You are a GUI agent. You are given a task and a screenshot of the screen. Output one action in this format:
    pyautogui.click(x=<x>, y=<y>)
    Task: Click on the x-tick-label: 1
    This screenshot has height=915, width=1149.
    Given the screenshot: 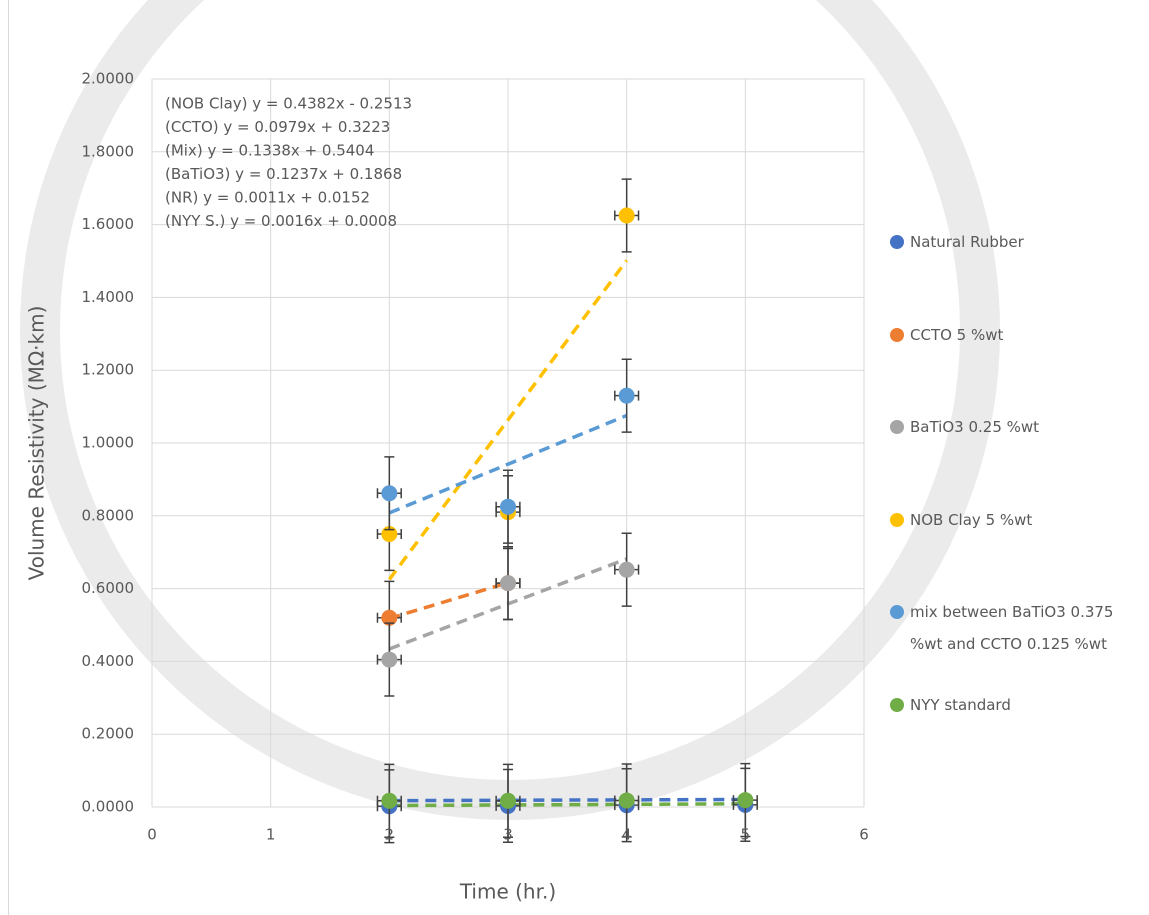 What is the action you would take?
    pyautogui.click(x=271, y=835)
    